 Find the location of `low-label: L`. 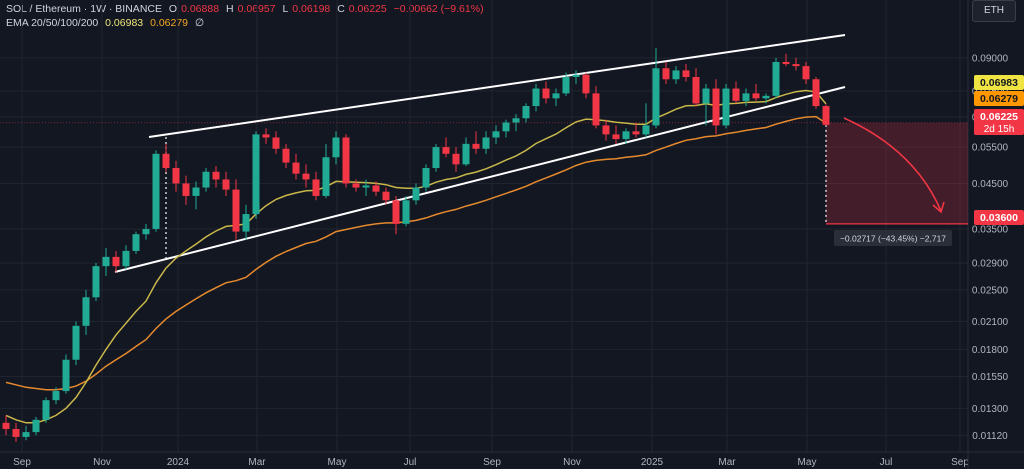

low-label: L is located at coordinates (285, 9).